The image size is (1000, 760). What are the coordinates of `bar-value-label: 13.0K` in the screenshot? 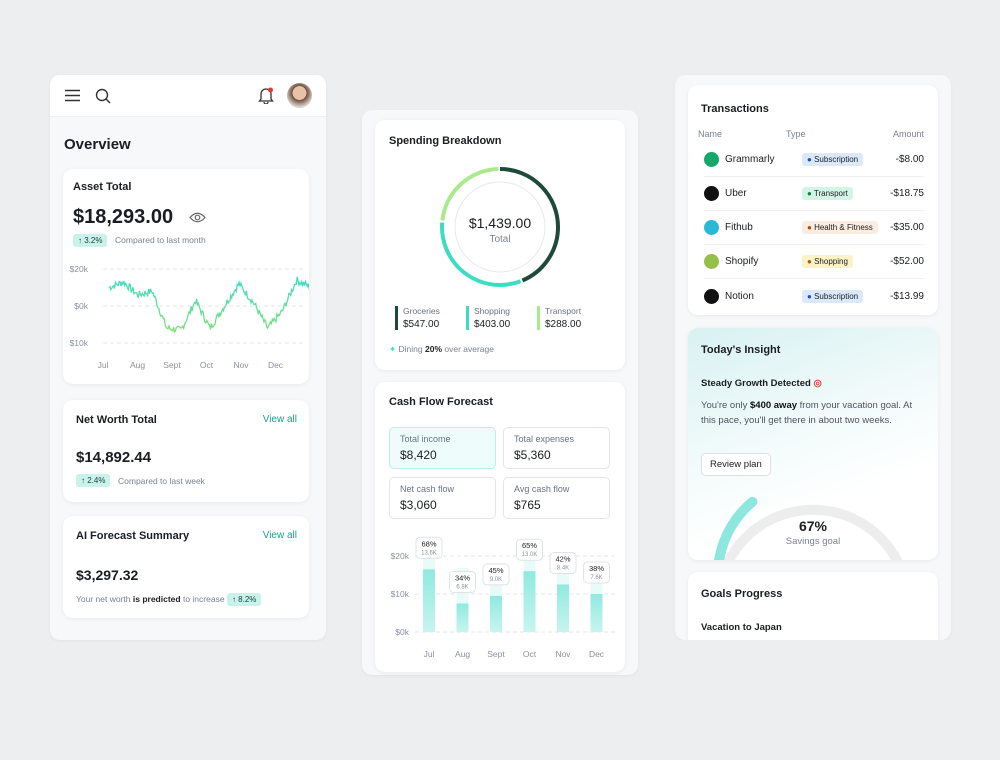 It's located at (530, 555).